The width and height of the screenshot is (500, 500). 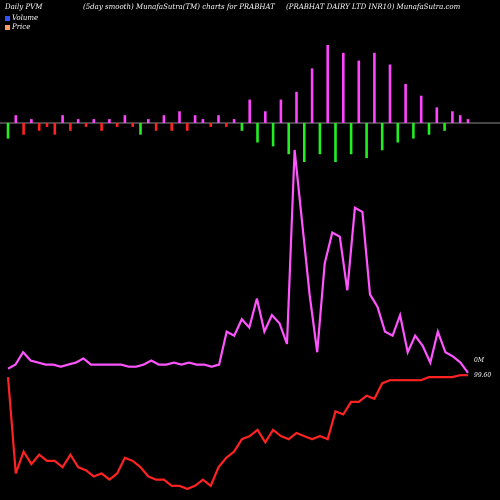 What do you see at coordinates (24, 7) in the screenshot?
I see `chart-label-left: Daily PVM` at bounding box center [24, 7].